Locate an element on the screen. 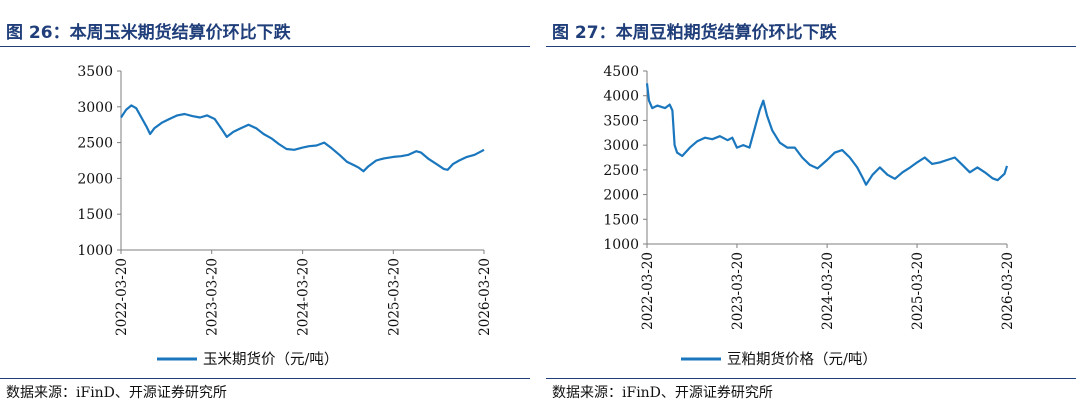 The image size is (1080, 416). y-tick-label: 4500 is located at coordinates (621, 72).